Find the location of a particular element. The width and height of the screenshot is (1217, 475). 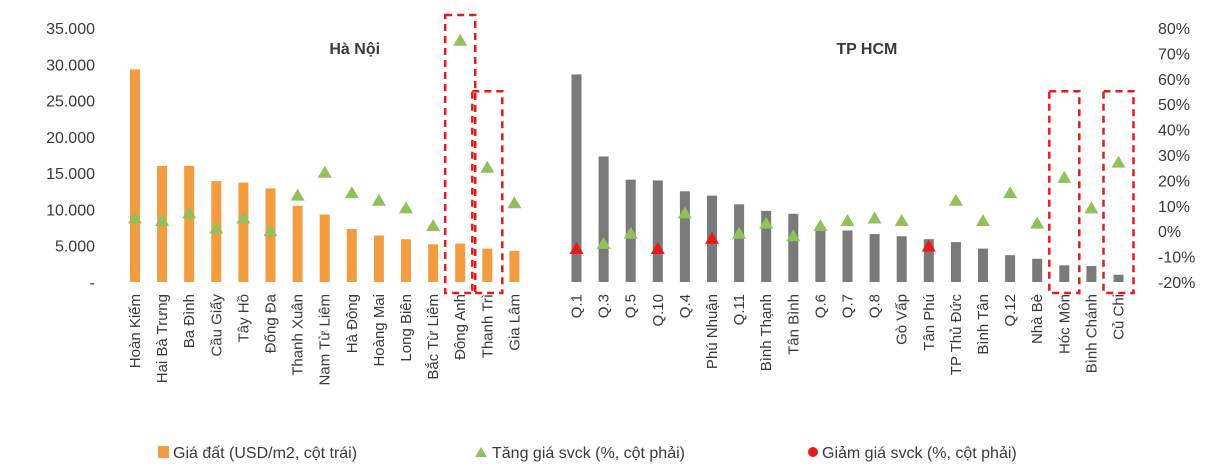

up-marker-ha-dong is located at coordinates (351, 192).